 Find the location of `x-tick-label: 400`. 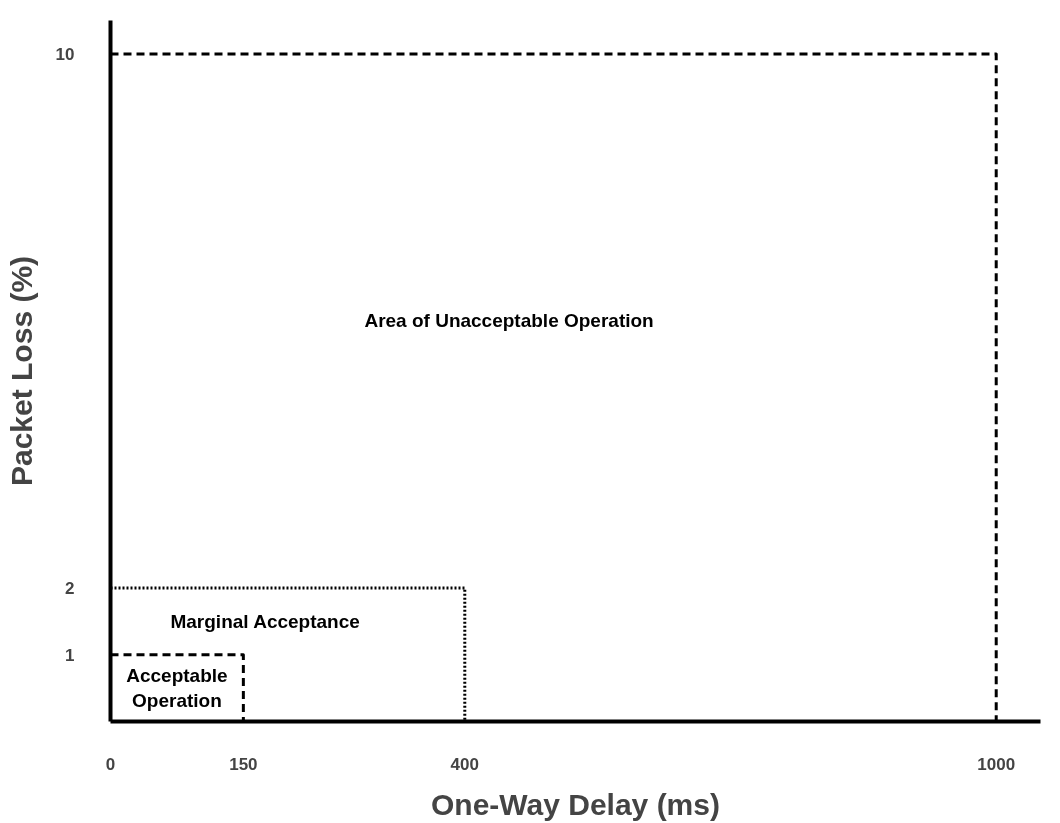

x-tick-label: 400 is located at coordinates (464, 764).